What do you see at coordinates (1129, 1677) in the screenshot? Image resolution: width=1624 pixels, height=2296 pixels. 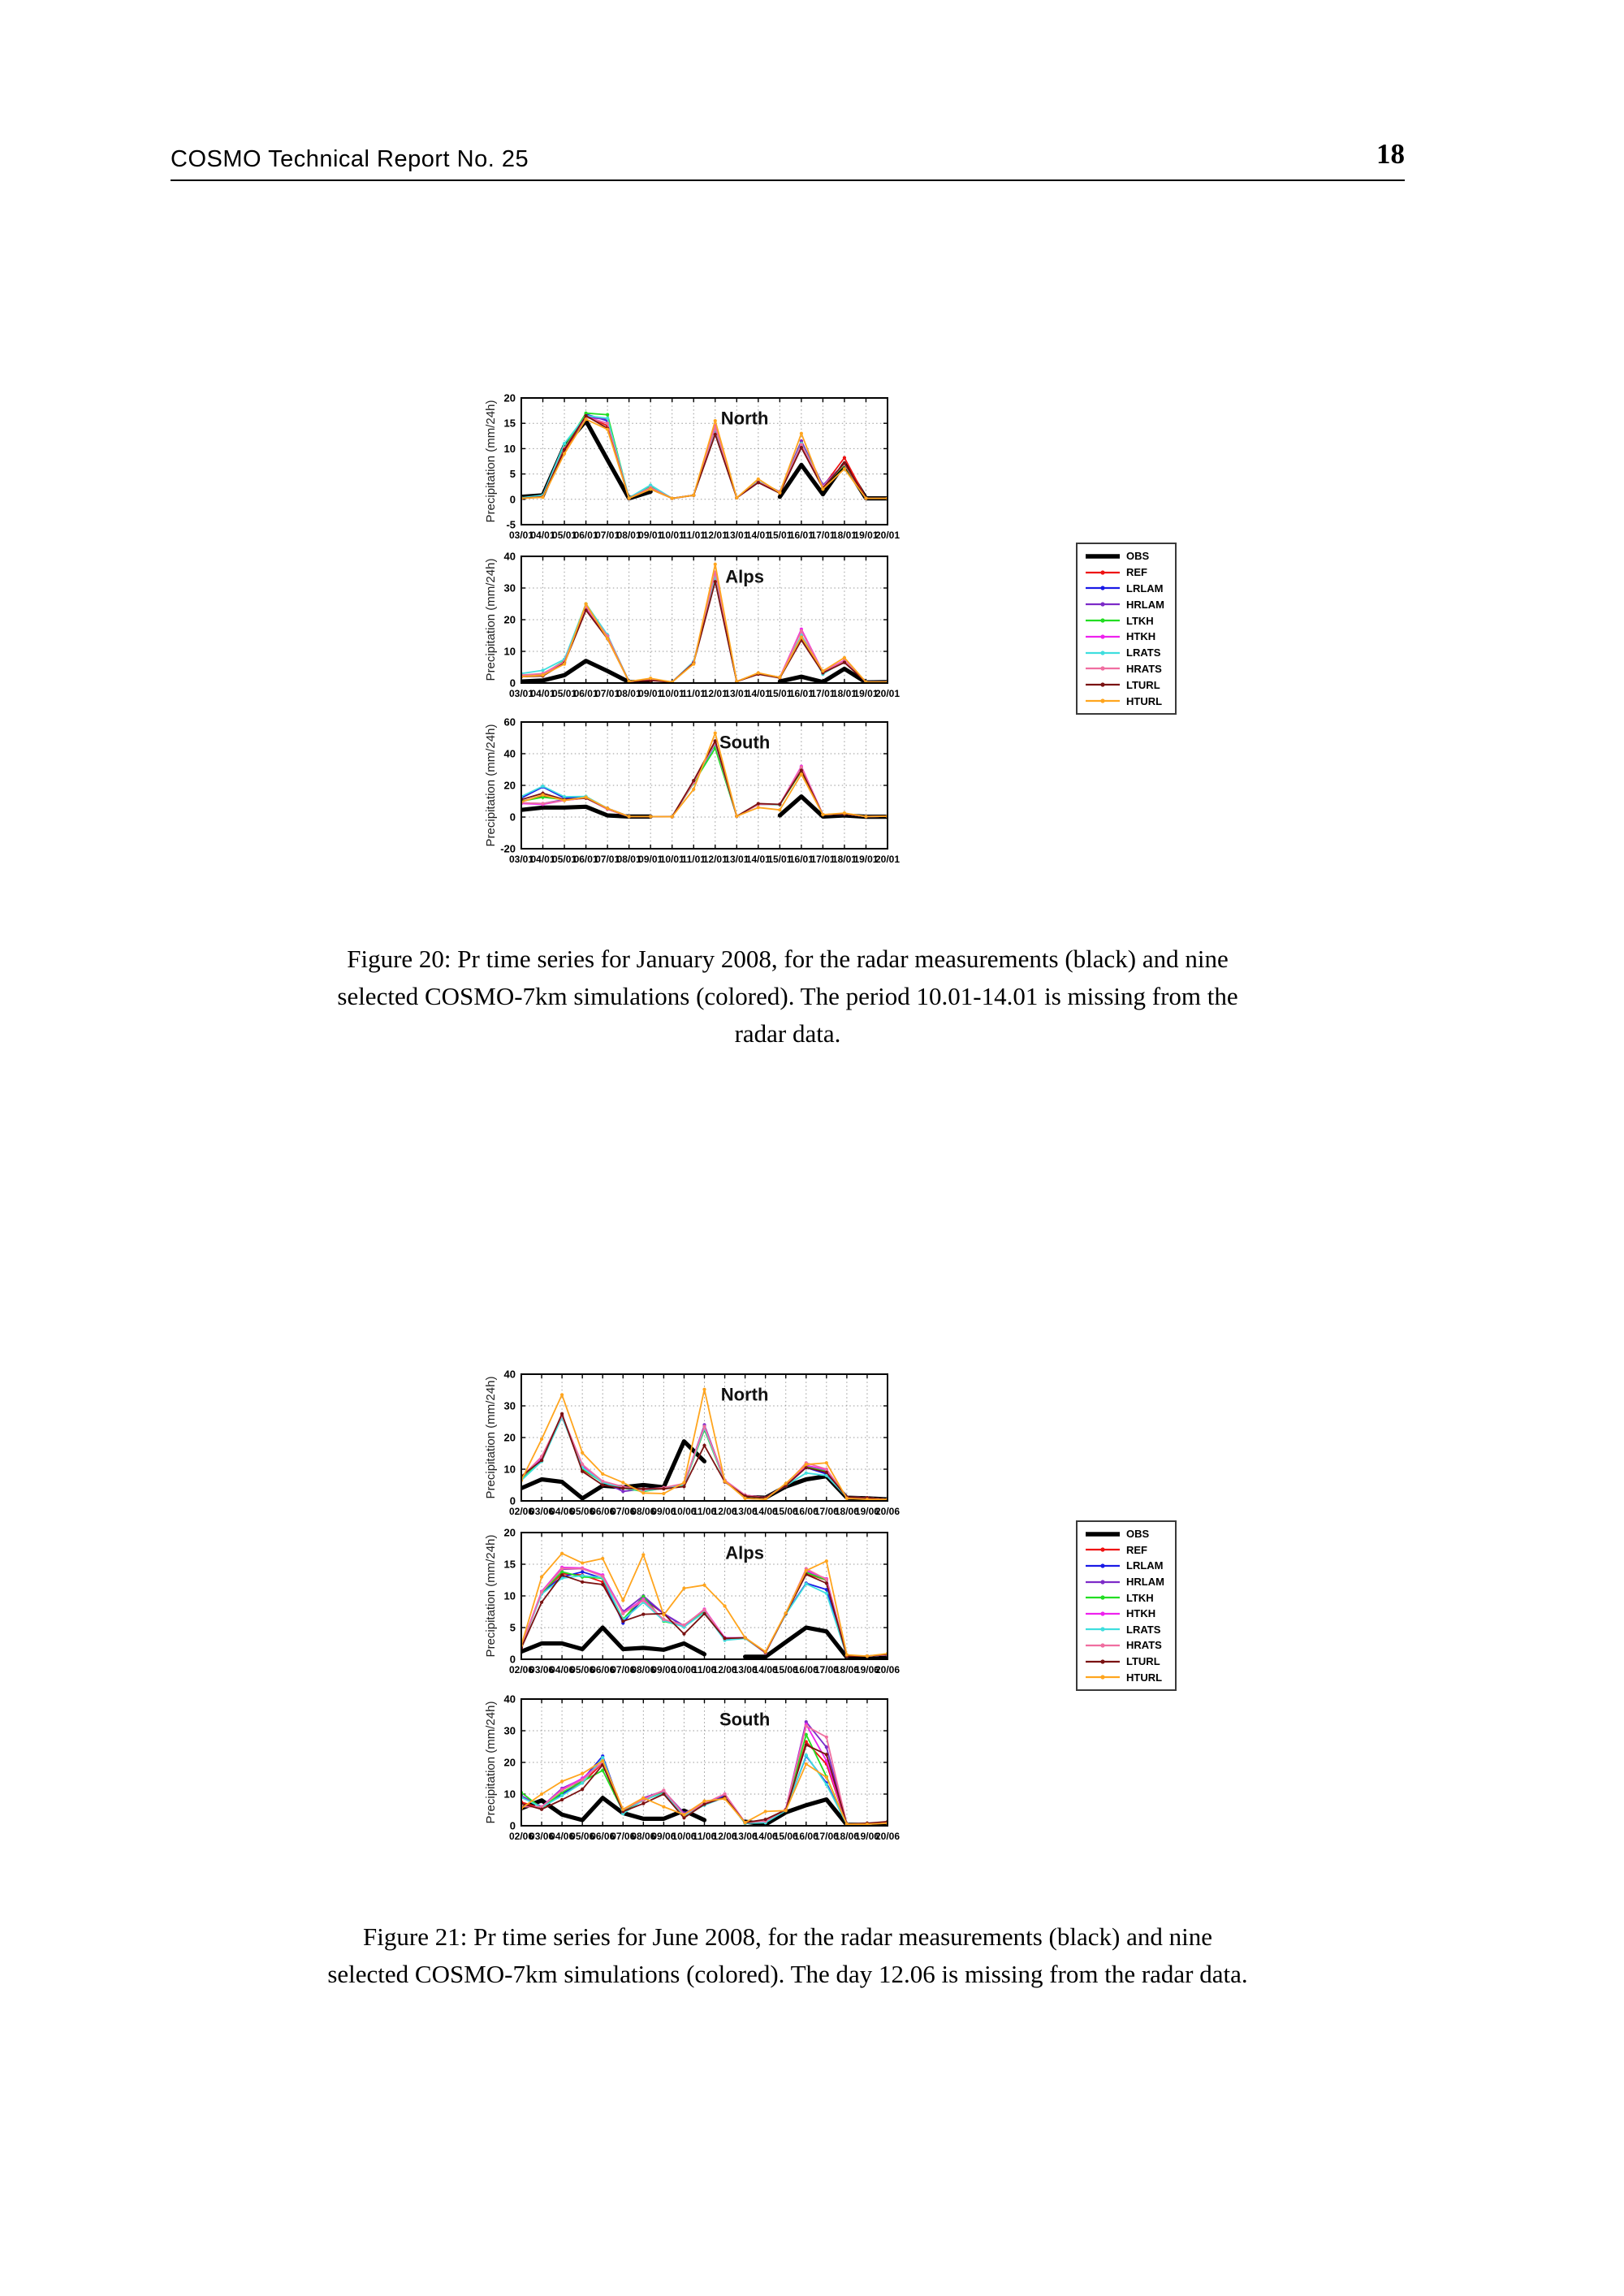 I see `legend-entry-hturl: HTURL` at bounding box center [1129, 1677].